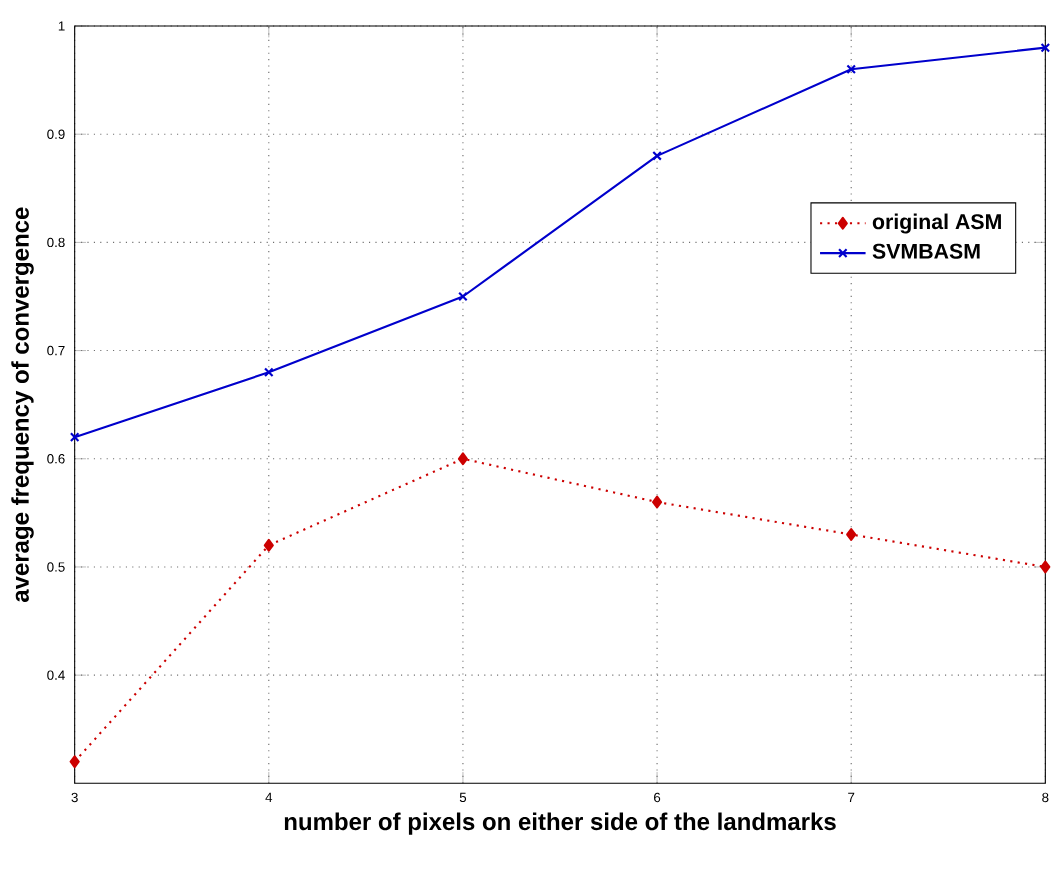 Image resolution: width=1064 pixels, height=874 pixels. What do you see at coordinates (936, 223) in the screenshot?
I see `legend-label: original ASM` at bounding box center [936, 223].